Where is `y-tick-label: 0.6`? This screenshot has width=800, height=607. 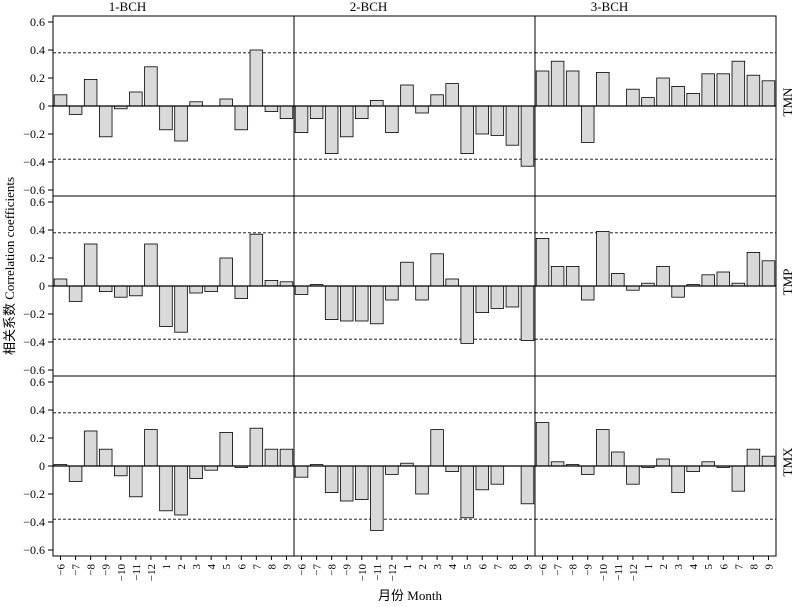
y-tick-label: 0.6 is located at coordinates (37, 202).